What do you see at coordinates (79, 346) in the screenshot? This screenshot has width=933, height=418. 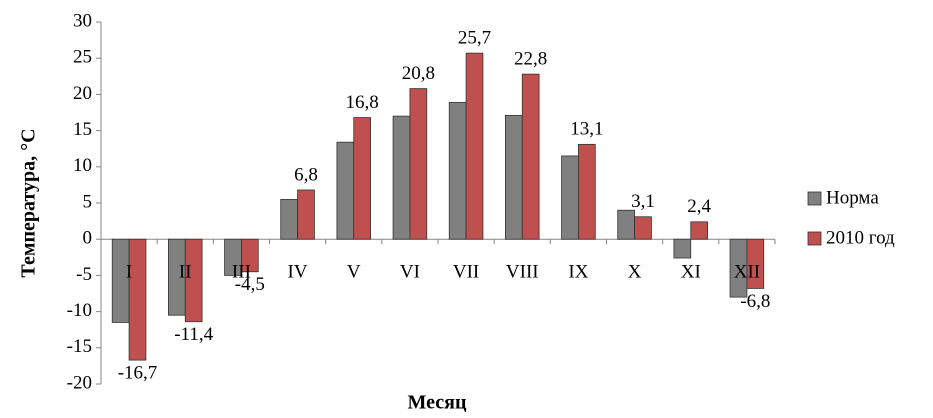 I see `y-tick-label: -15` at bounding box center [79, 346].